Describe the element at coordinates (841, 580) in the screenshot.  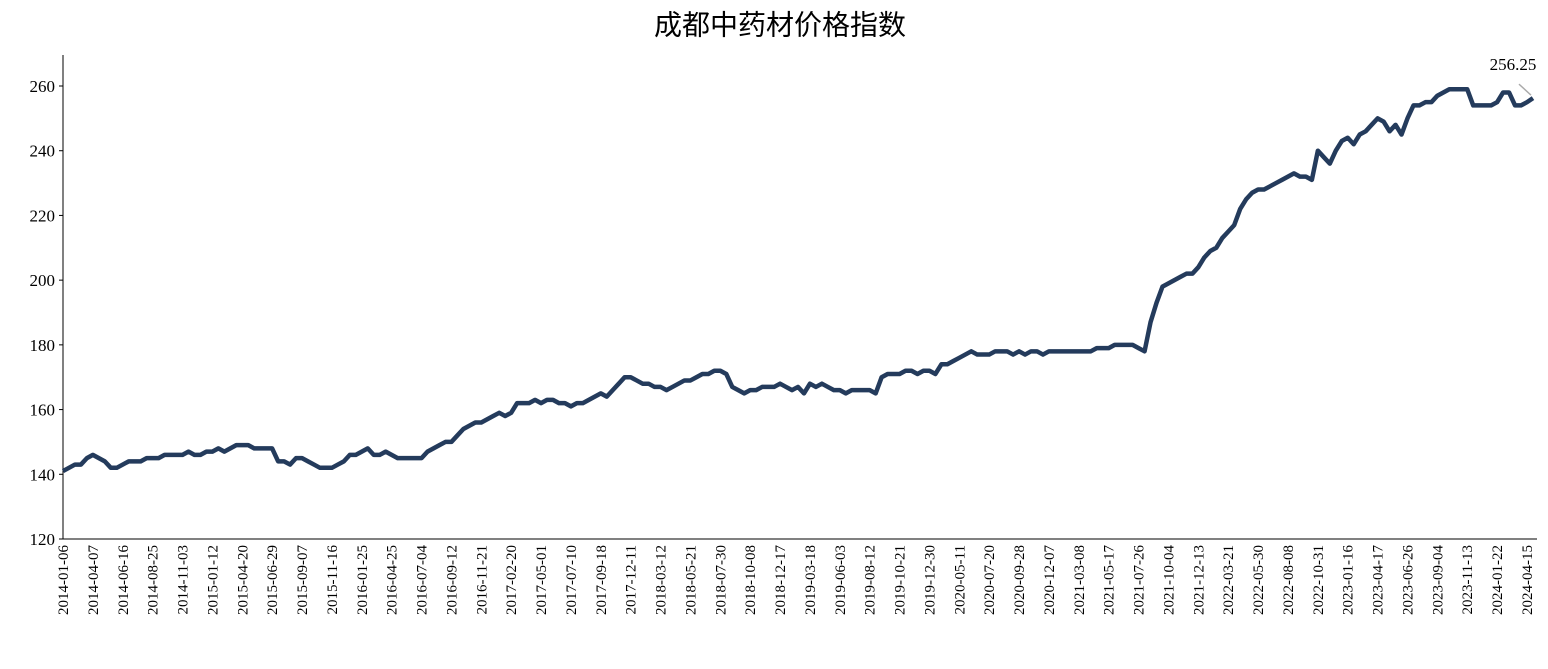
I see `x-tick-label: 2019-06-03` at that location.